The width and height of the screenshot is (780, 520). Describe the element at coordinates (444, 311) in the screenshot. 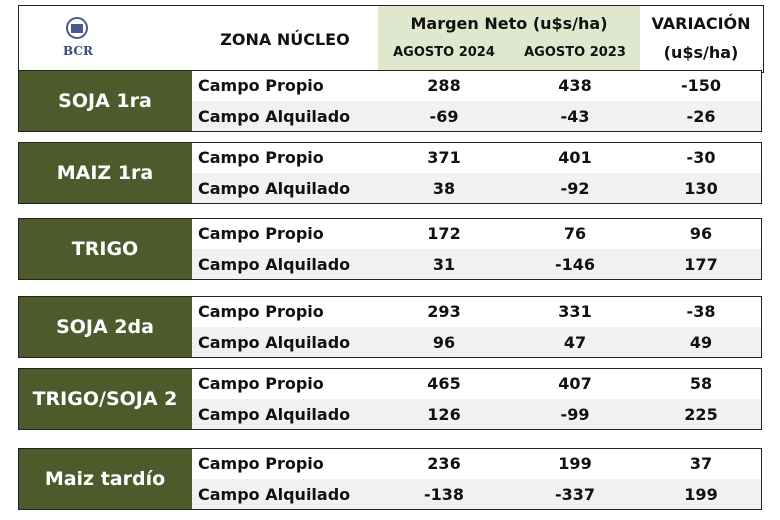

I see `value-cell: 293` at that location.